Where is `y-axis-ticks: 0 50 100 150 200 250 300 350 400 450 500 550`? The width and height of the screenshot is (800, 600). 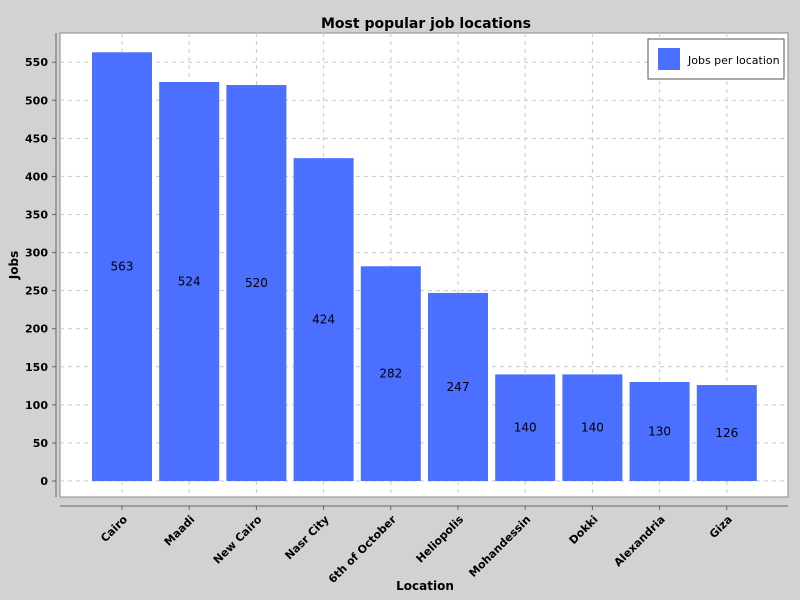 y-axis-ticks: 0 50 100 150 200 250 300 350 400 450 500 550 is located at coordinates (40, 272).